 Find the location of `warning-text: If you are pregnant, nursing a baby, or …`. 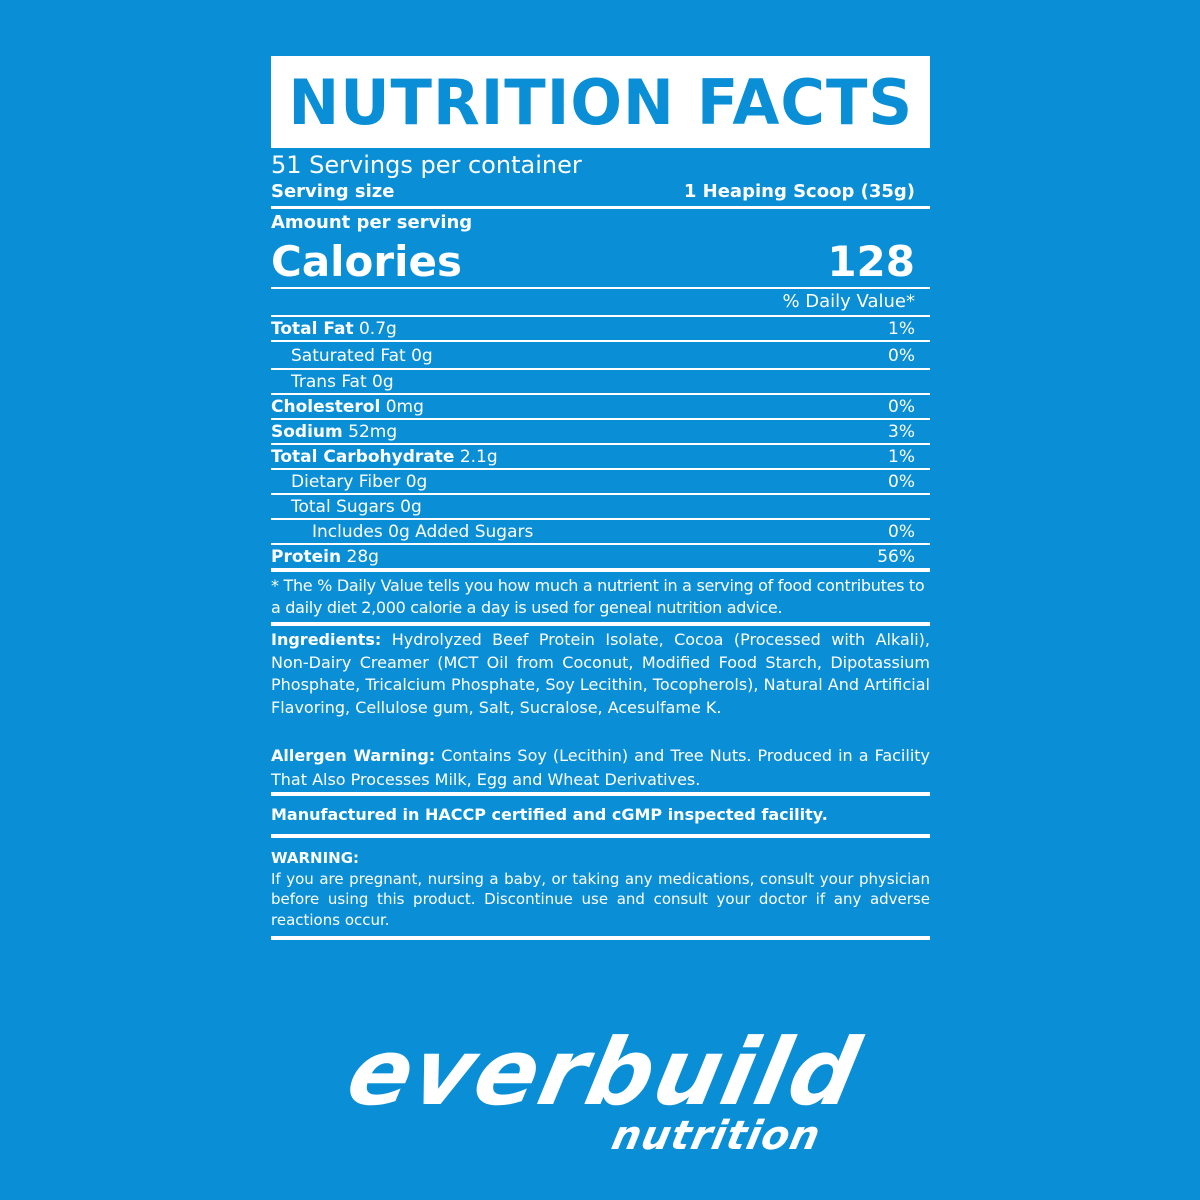

warning-text: If you are pregnant, nursing a baby, or … is located at coordinates (600, 899).